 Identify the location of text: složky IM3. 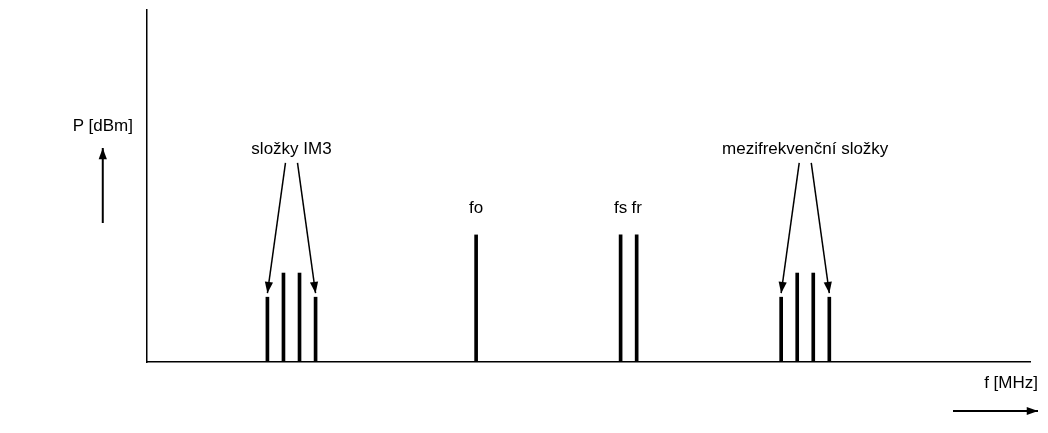
(291, 149).